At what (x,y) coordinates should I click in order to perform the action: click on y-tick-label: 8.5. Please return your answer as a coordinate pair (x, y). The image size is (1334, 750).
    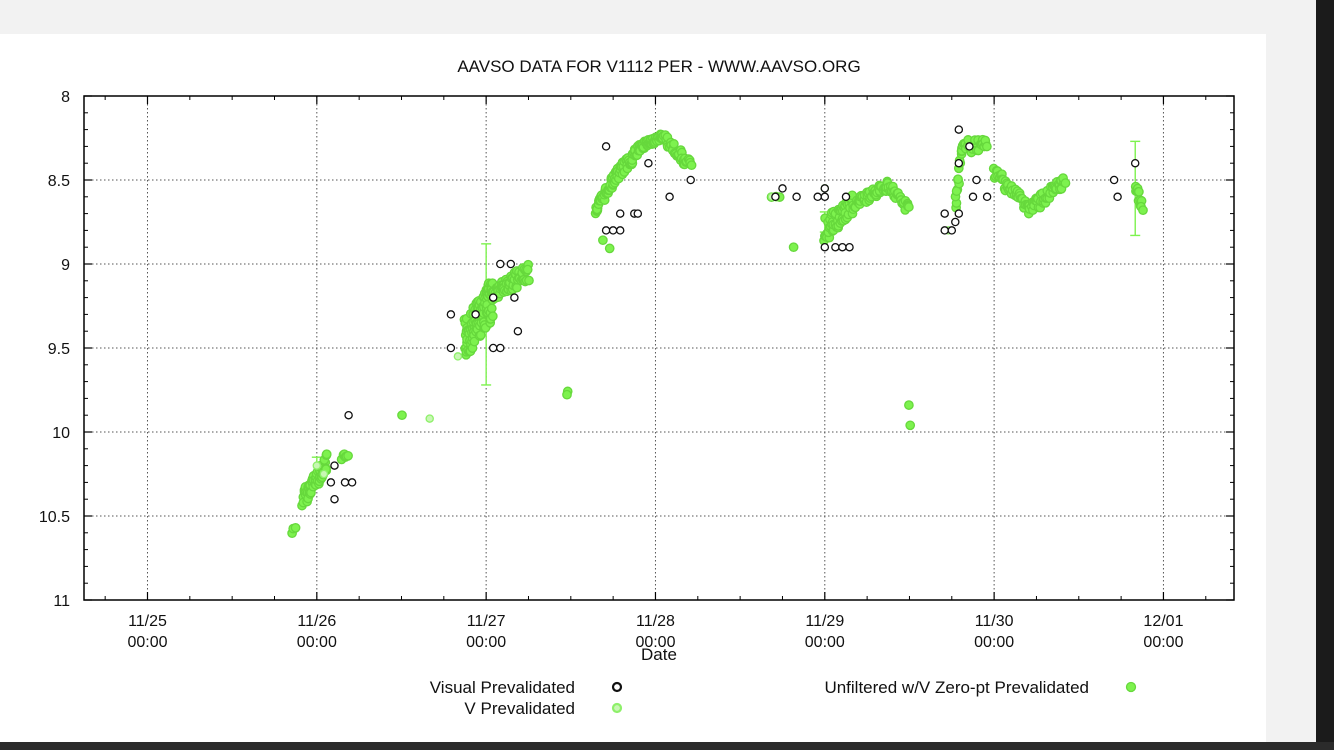
    Looking at the image, I should click on (59, 181).